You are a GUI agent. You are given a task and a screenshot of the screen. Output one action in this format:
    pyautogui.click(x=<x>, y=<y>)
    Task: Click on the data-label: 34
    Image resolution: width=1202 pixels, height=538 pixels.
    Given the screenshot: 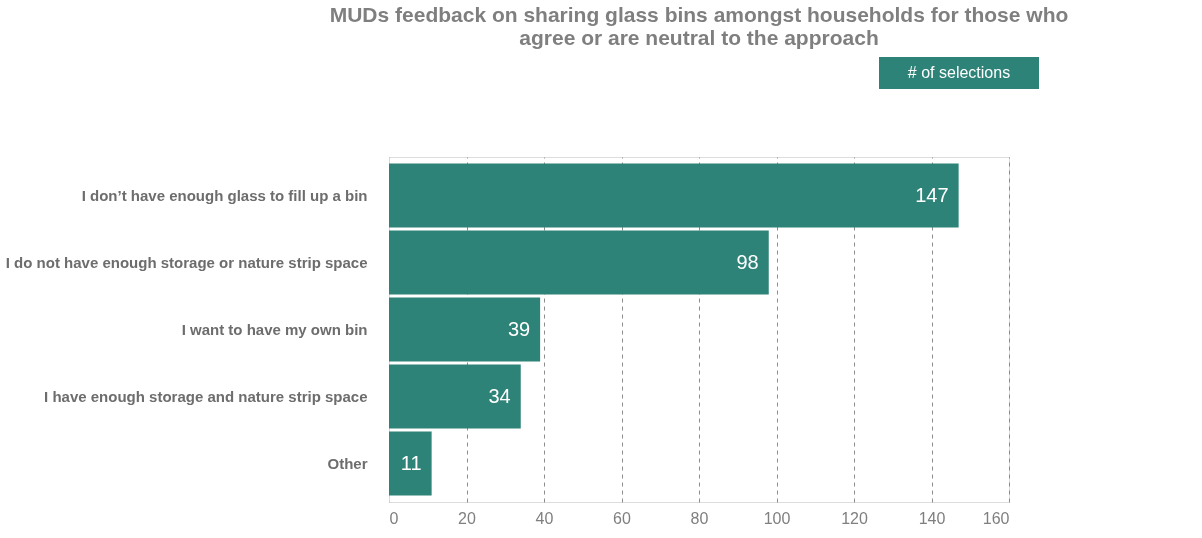 What is the action you would take?
    pyautogui.click(x=499, y=395)
    